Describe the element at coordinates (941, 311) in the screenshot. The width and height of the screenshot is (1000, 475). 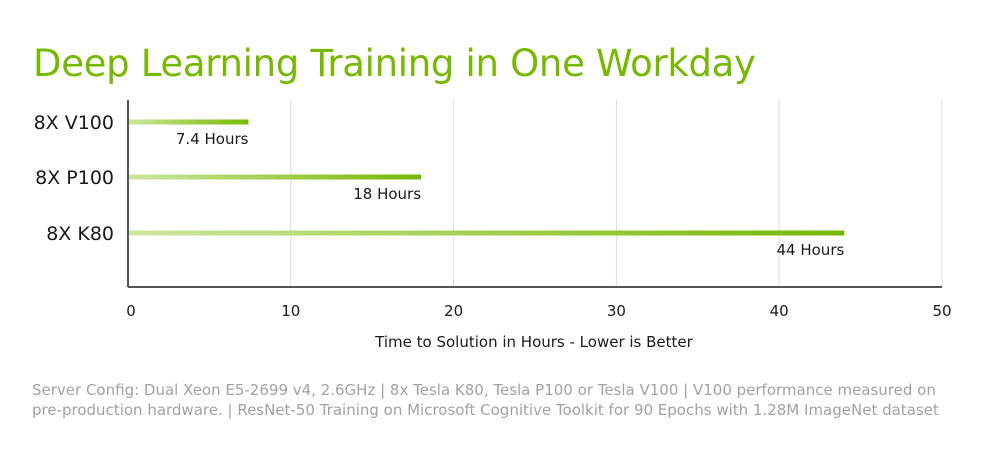
I see `x-tick-label: 50` at that location.